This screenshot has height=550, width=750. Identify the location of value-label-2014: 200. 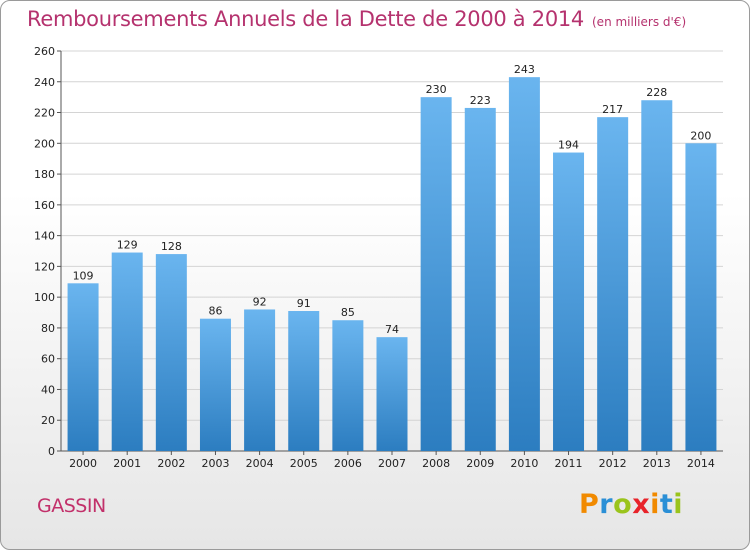
(700, 135).